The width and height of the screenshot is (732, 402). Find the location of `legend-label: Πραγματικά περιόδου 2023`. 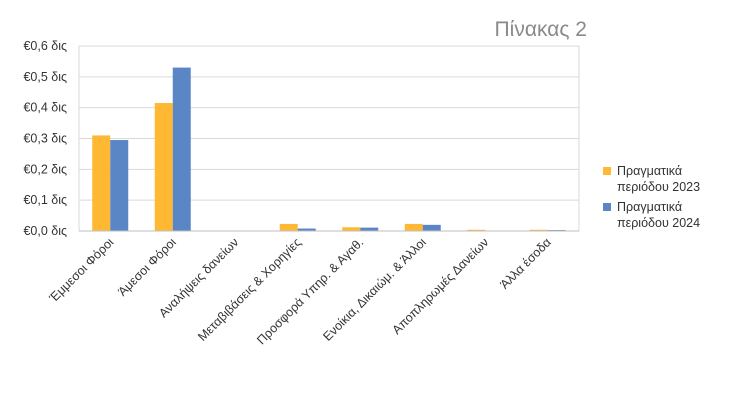

legend-label: Πραγματικά περιόδου 2023 is located at coordinates (659, 179).